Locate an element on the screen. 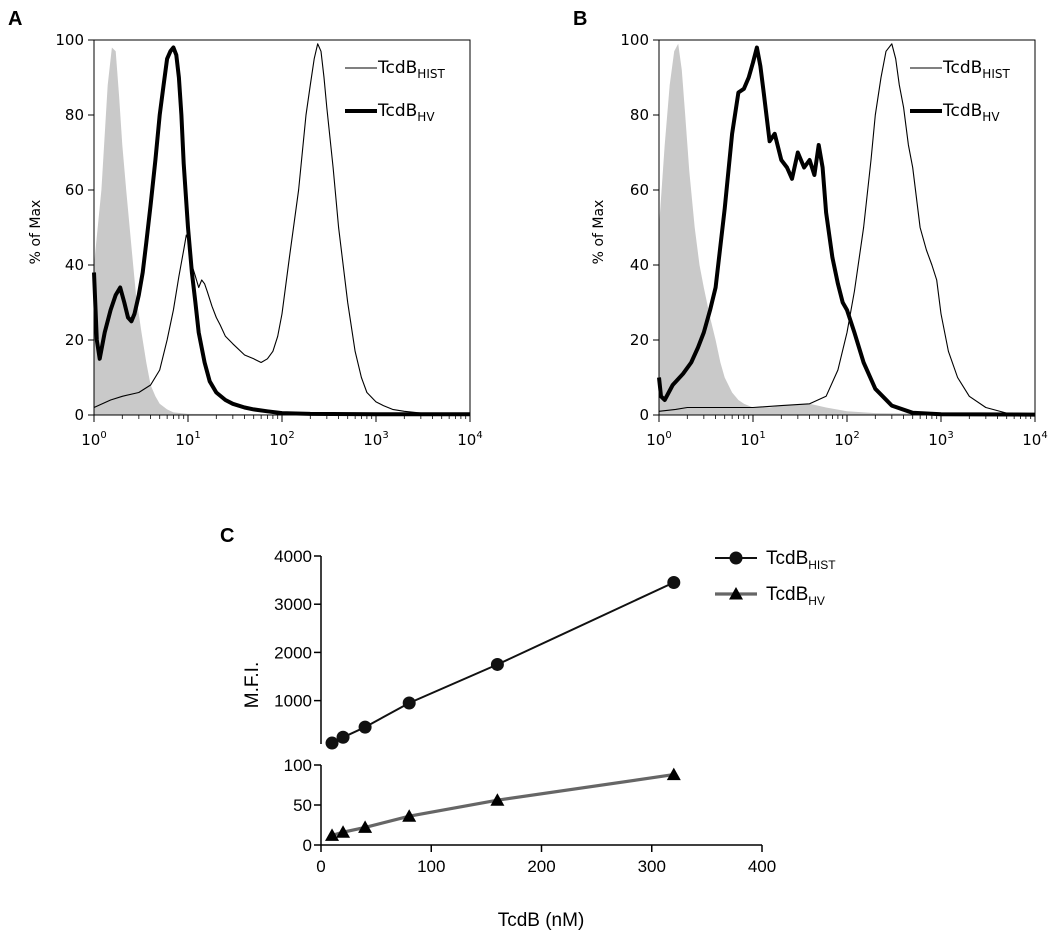 This screenshot has height=944, width=1059. panel-a-ylabel: % of Max is located at coordinates (36, 232).